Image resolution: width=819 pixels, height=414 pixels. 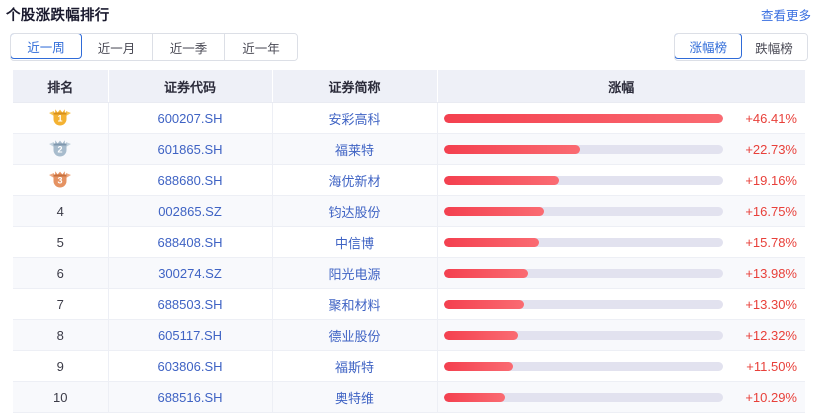 I want to click on change-cell: +16.75%, so click(x=621, y=211).